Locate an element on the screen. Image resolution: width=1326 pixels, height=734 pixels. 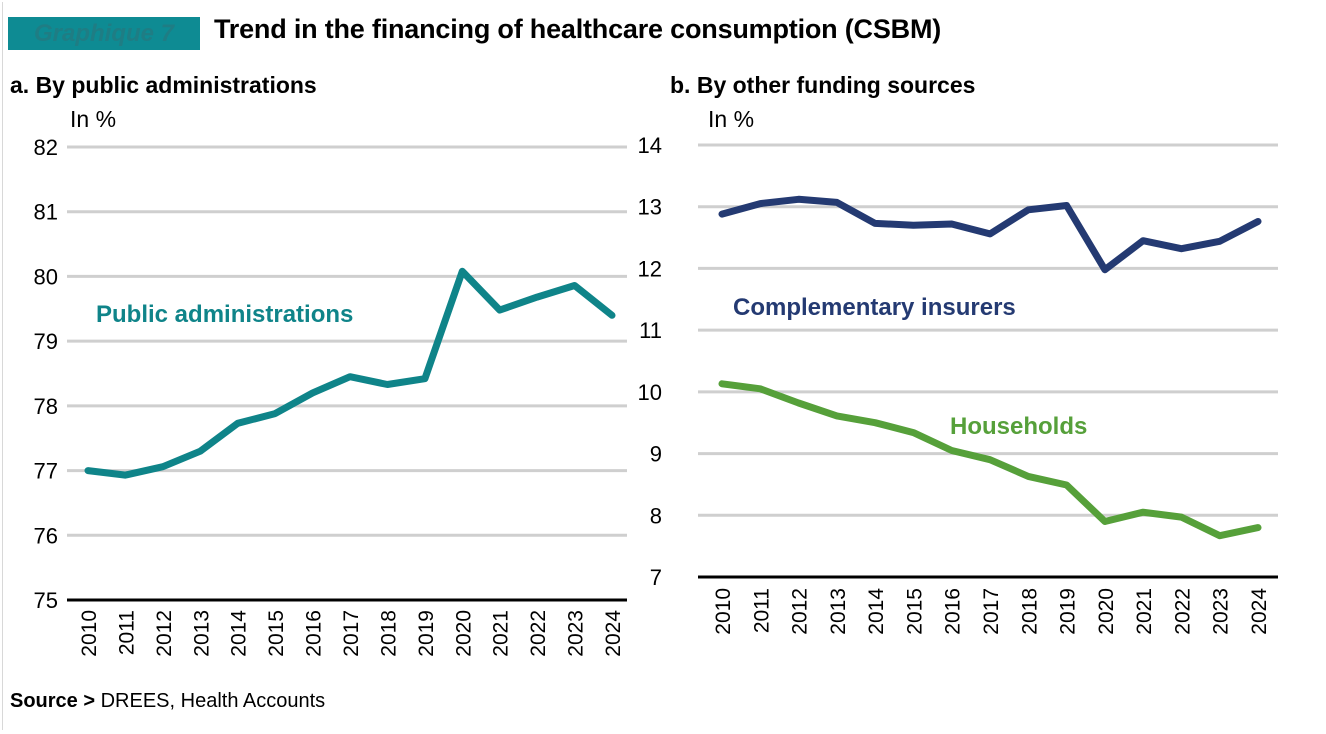
series-line-complementary-insurers is located at coordinates (990, 234).